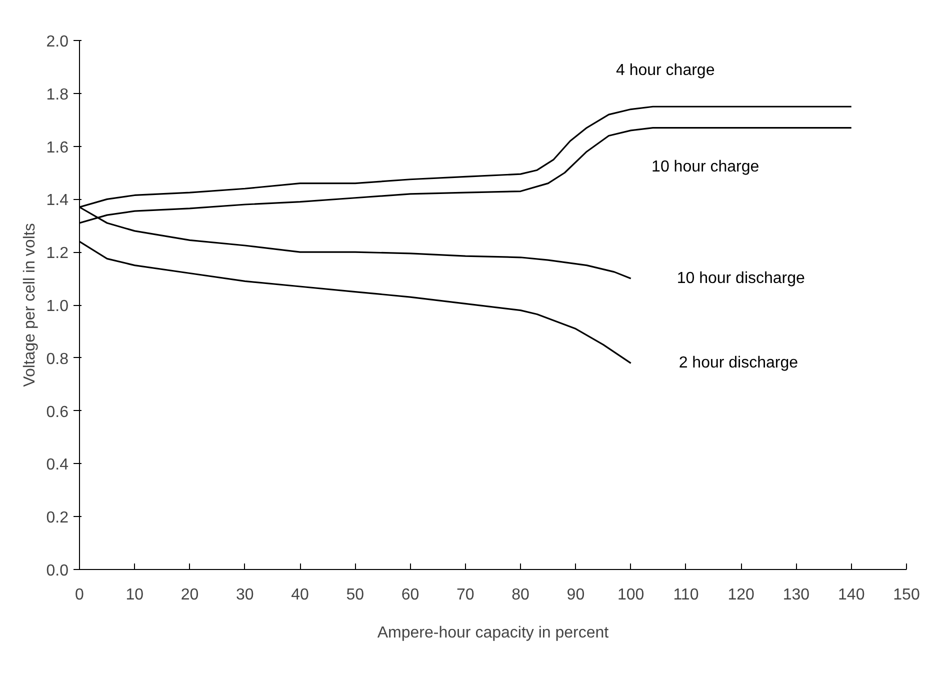  Describe the element at coordinates (410, 595) in the screenshot. I see `x-tick-label: 60` at that location.